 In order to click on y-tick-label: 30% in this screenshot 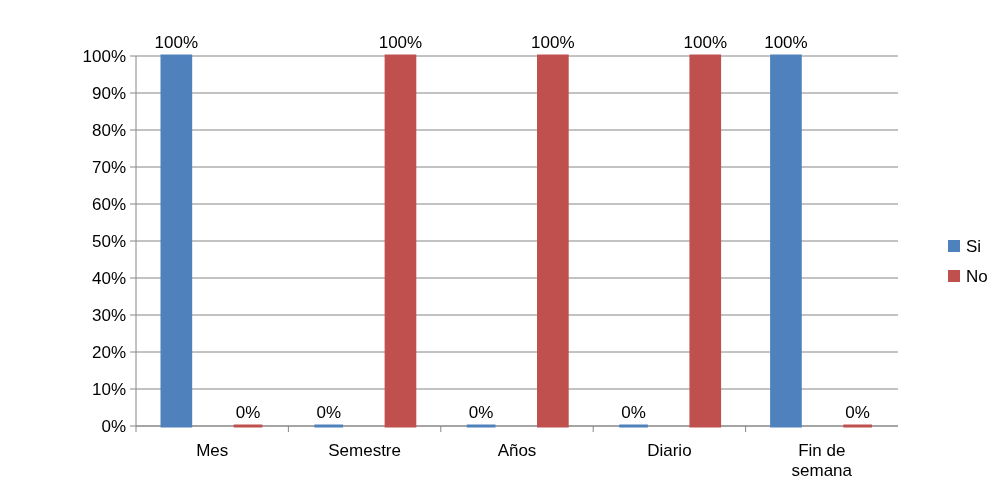, I will do `click(108, 315)`.